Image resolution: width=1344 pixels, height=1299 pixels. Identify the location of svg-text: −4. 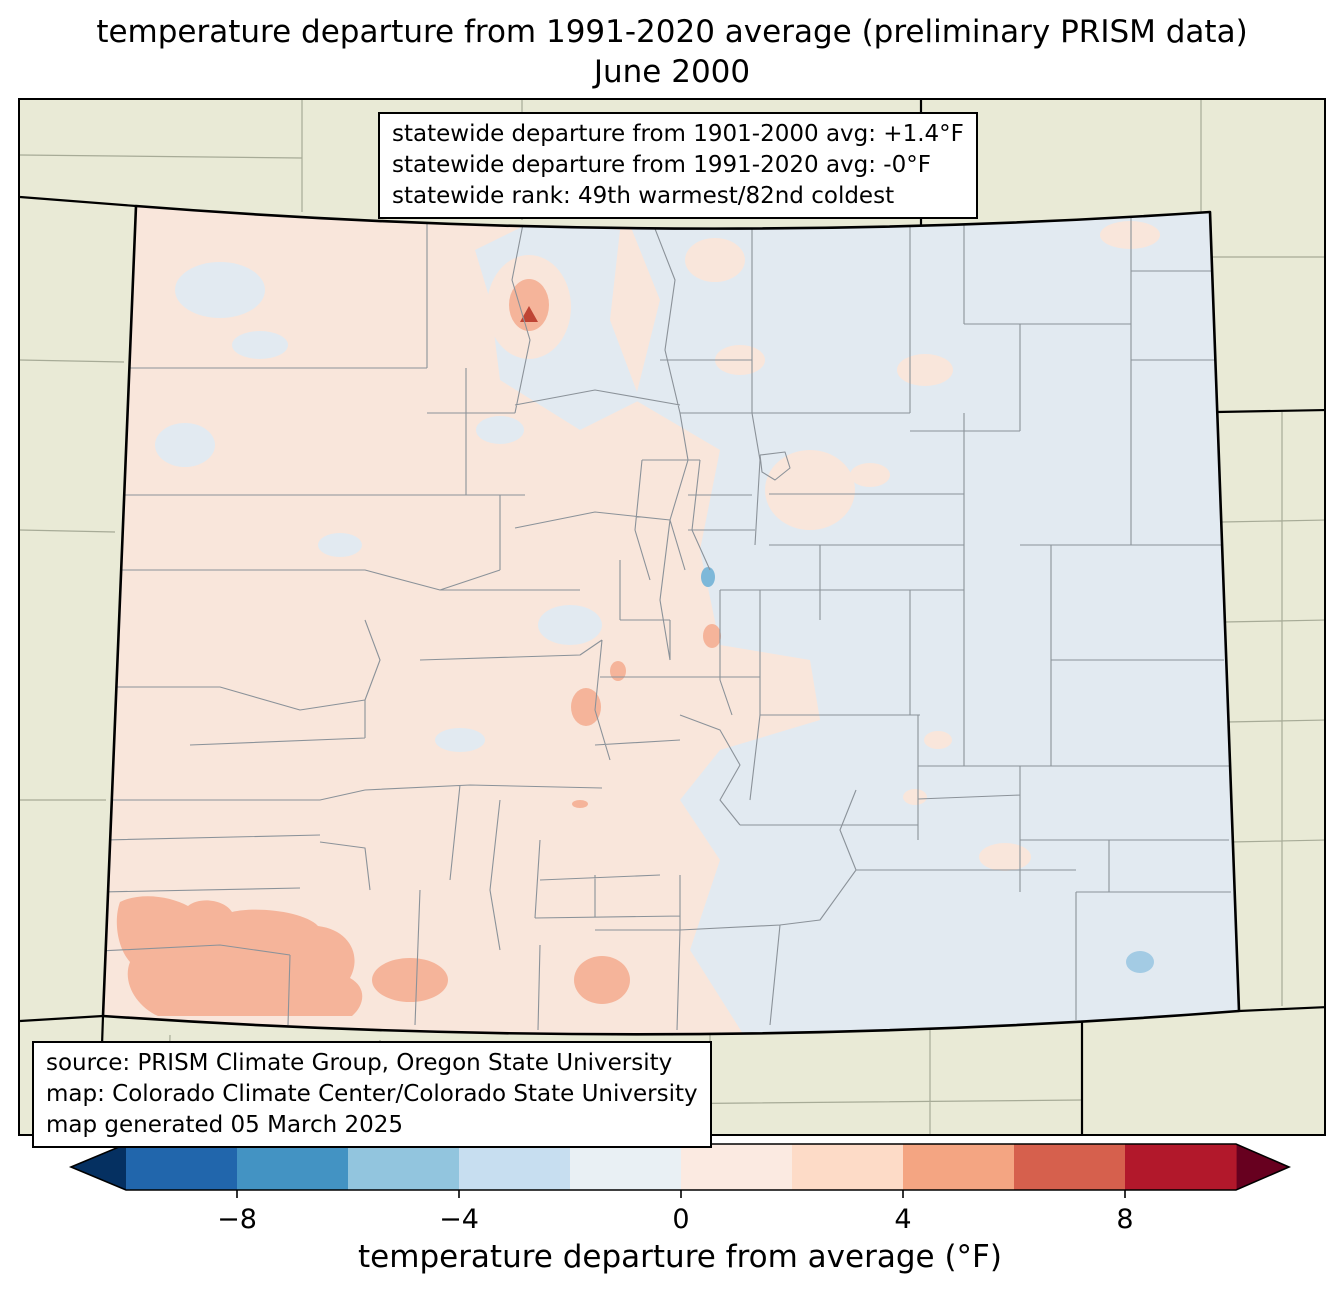
(459, 1219).